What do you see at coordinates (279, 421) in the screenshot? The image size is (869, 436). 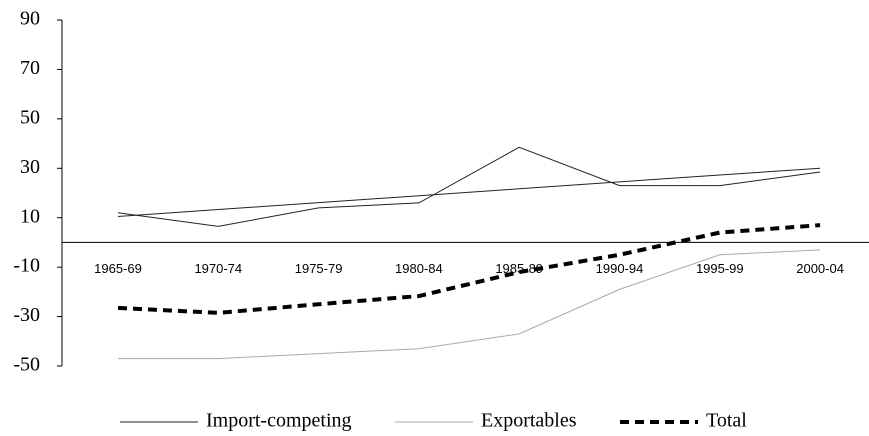 I see `legend-label: Import-competing` at bounding box center [279, 421].